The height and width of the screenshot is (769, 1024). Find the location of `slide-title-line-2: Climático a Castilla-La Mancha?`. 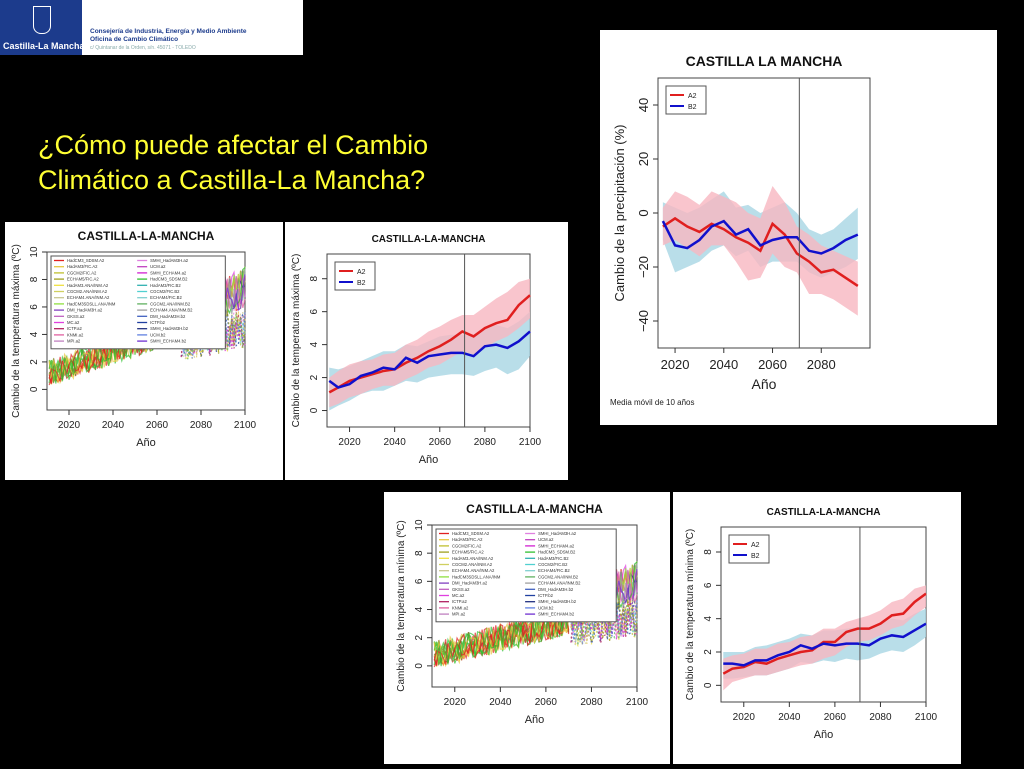

slide-title-line-2: Climático a Castilla-La Mancha? is located at coordinates (232, 180).